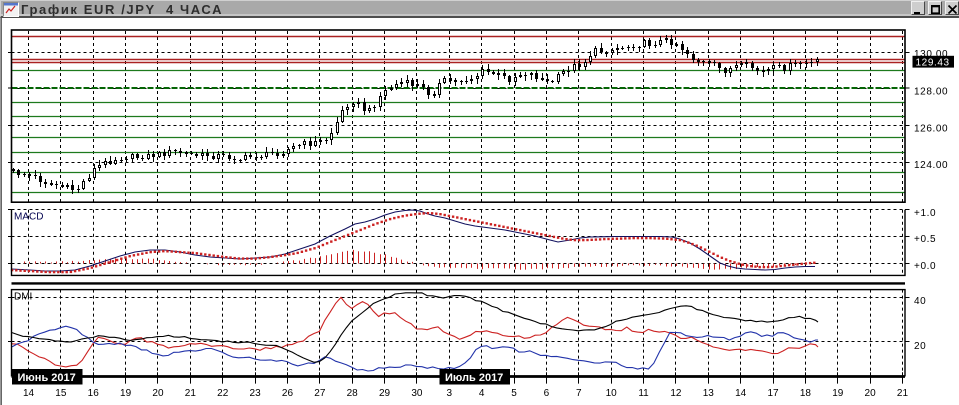  Describe the element at coordinates (23, 296) in the screenshot. I see `svg-text: DMI` at that location.